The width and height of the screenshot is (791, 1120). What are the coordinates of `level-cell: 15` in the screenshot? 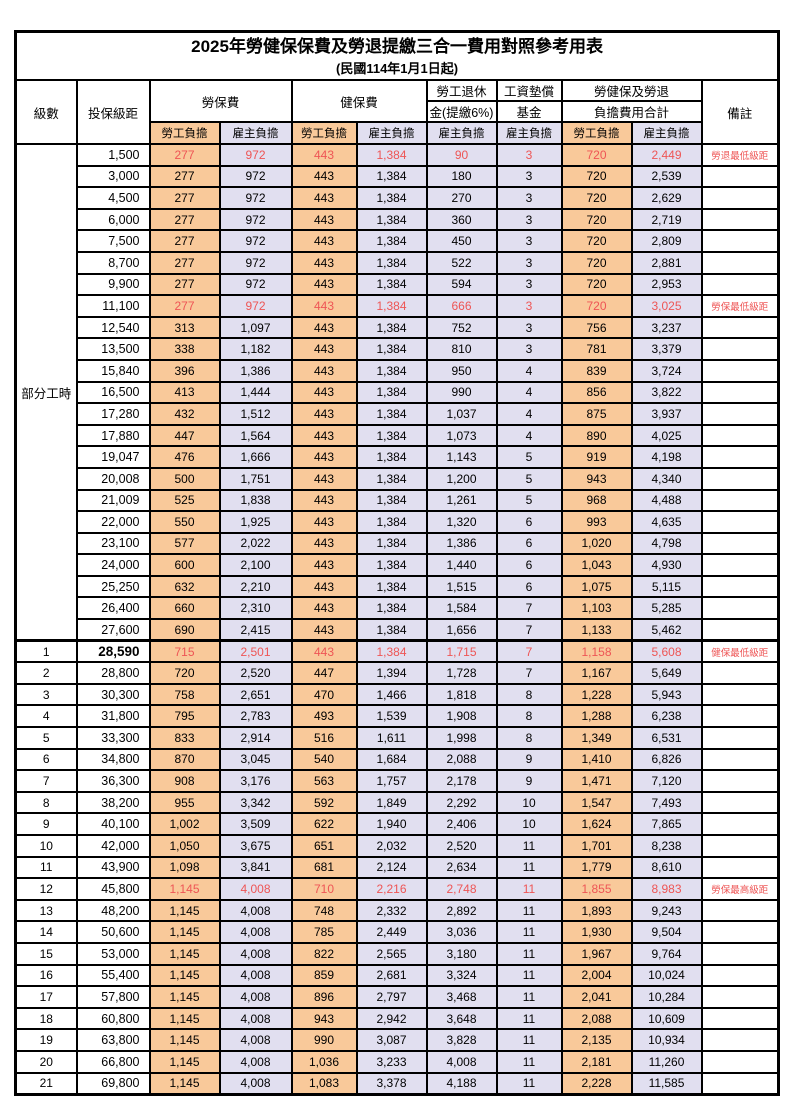 It's located at (46, 953).